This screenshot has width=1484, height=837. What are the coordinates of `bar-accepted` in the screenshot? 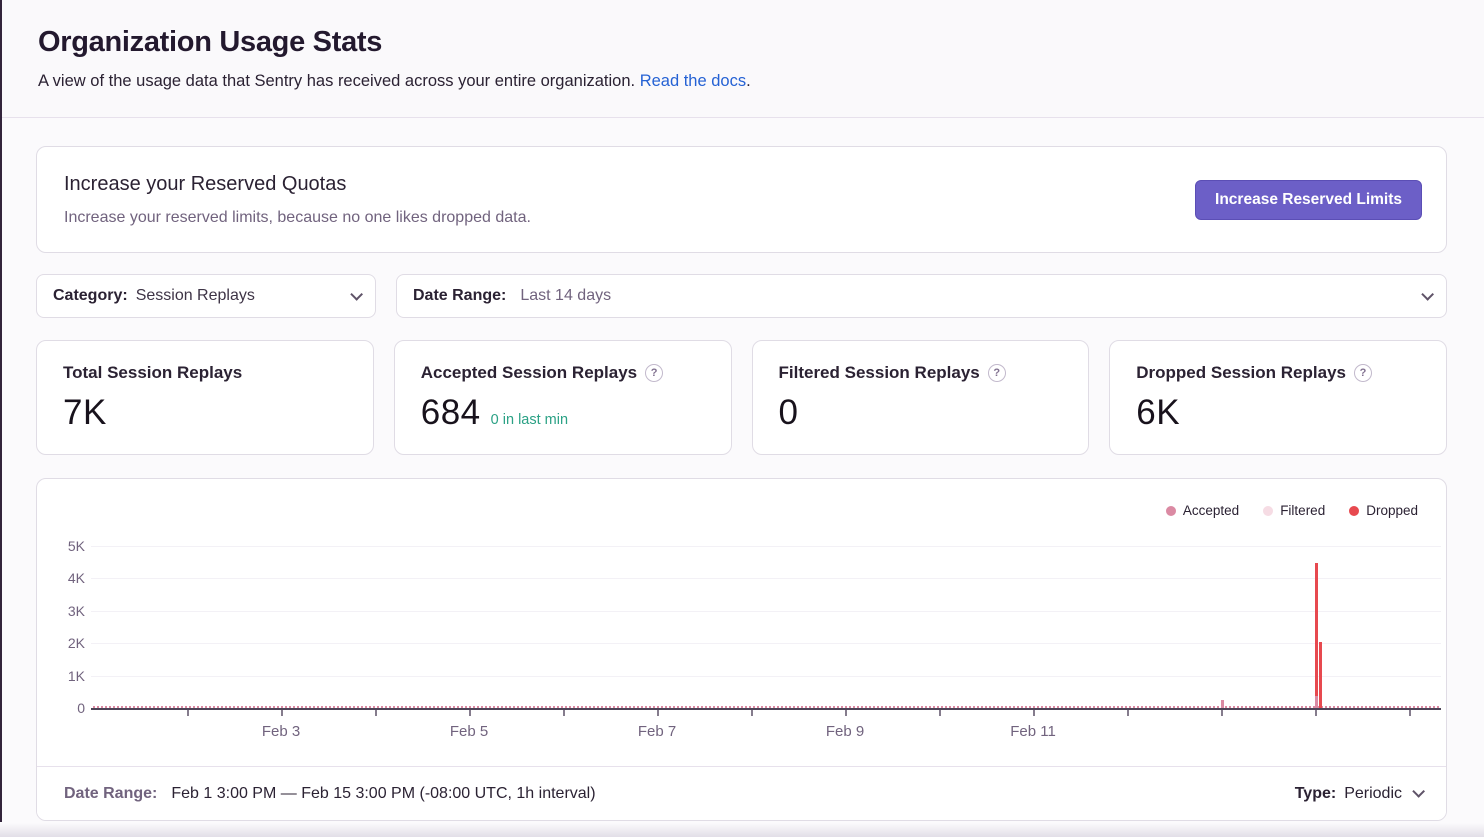 It's located at (1222, 703).